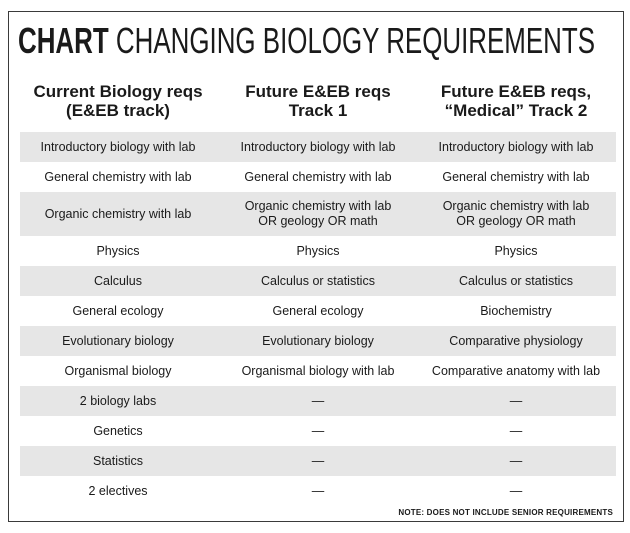  I want to click on title-label-main: CHANGING BIOLOGY REQUIREMENTS, so click(355, 40).